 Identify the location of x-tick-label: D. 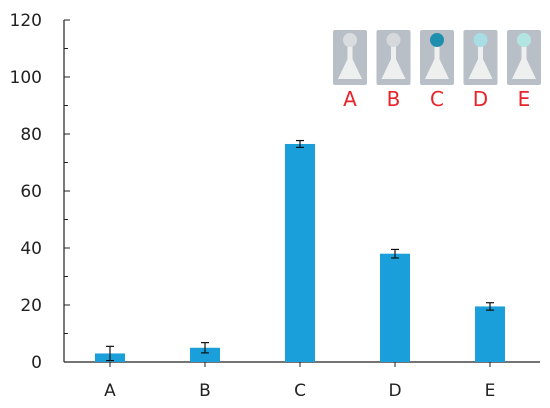
(394, 391).